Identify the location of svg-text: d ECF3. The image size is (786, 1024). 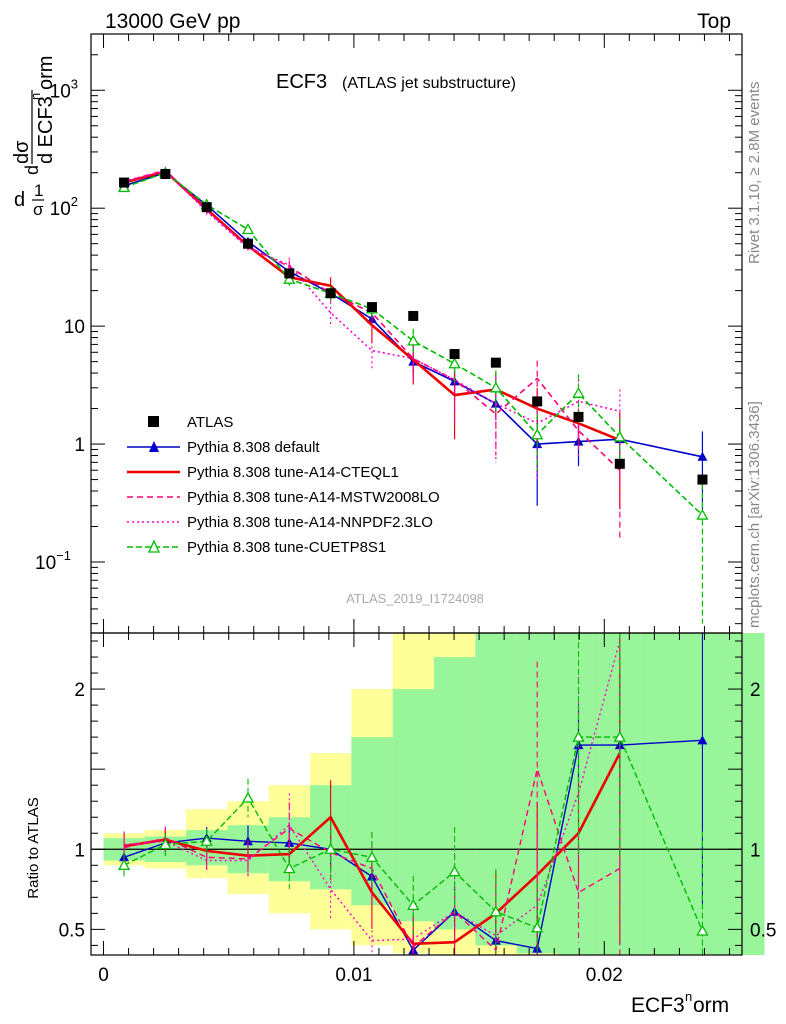
(46, 130).